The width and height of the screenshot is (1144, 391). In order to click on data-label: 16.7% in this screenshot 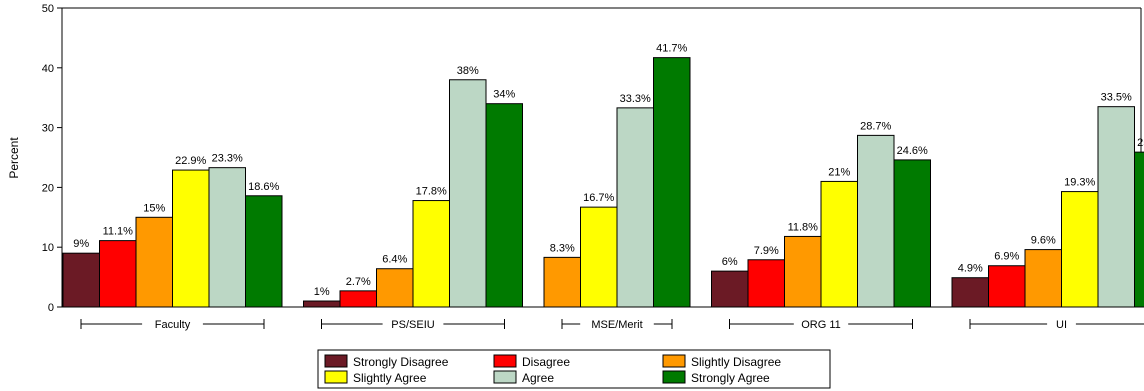, I will do `click(598, 198)`.